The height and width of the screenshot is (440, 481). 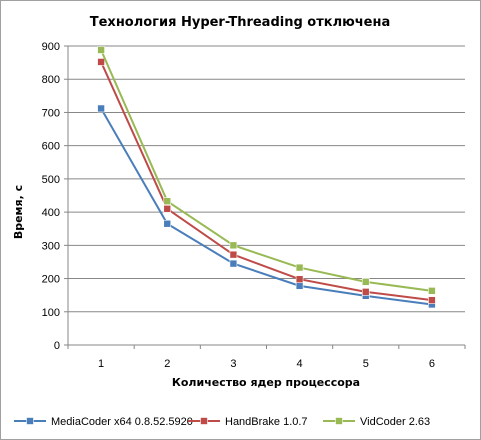 I want to click on y-tick-label-3: 300, so click(x=51, y=246).